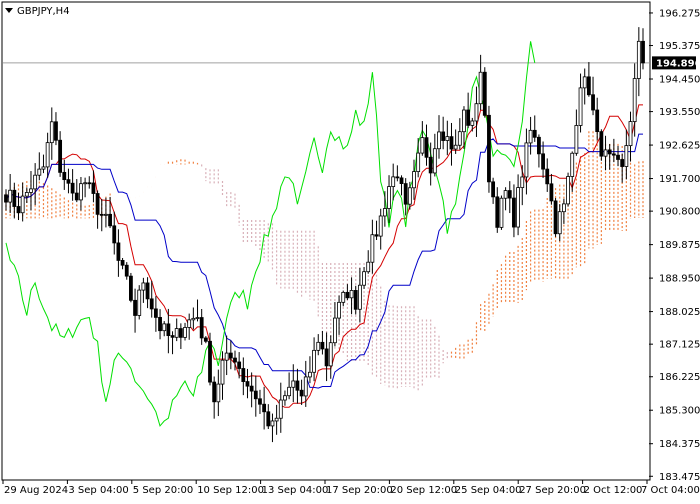 The height and width of the screenshot is (504, 700). I want to click on x-tick-label: 25 Sep 04:00, so click(488, 490).